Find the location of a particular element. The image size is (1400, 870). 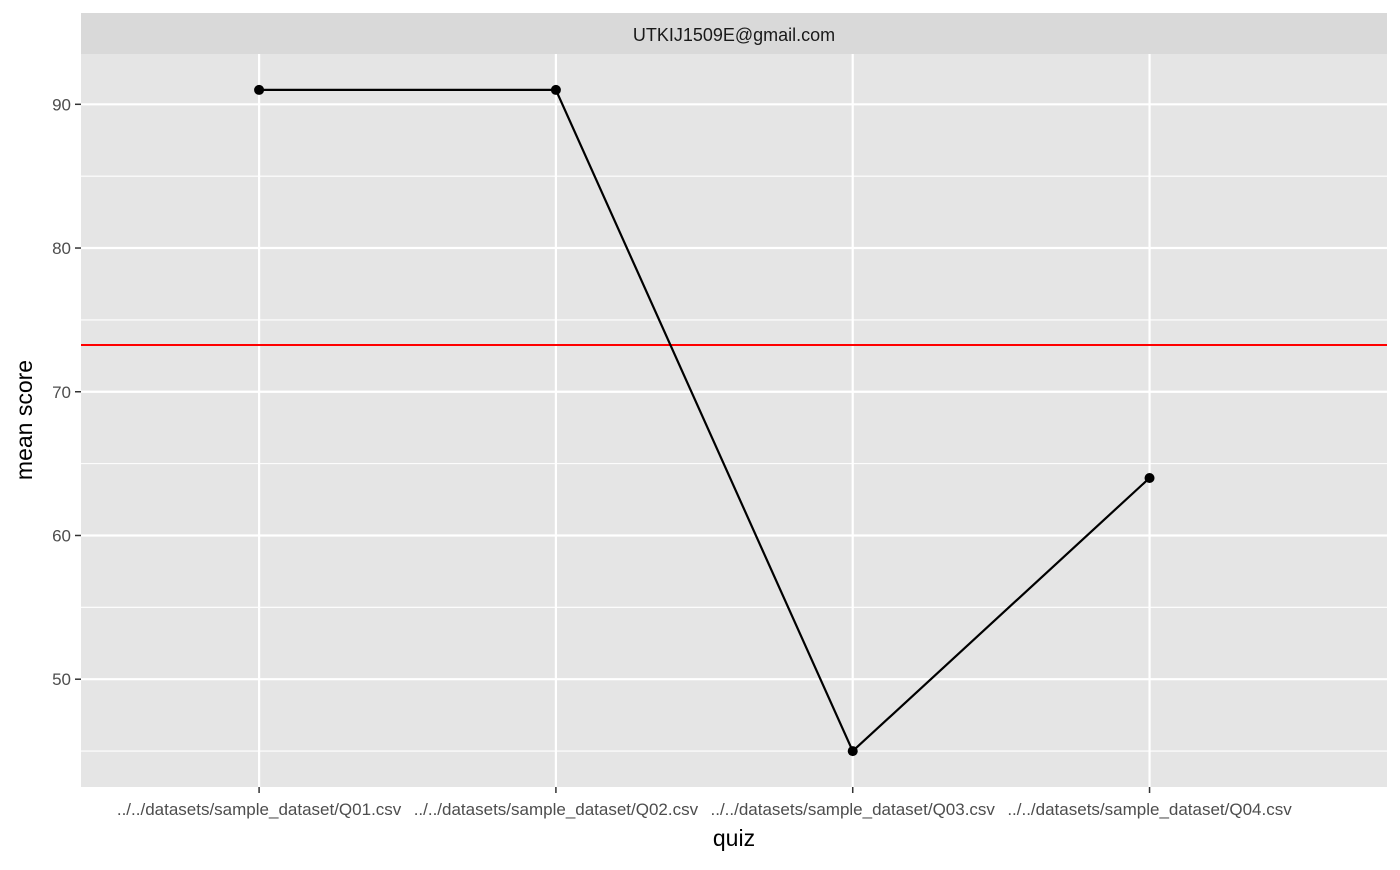

facet-label: UTKIJ1509E@gmail.com is located at coordinates (734, 35).